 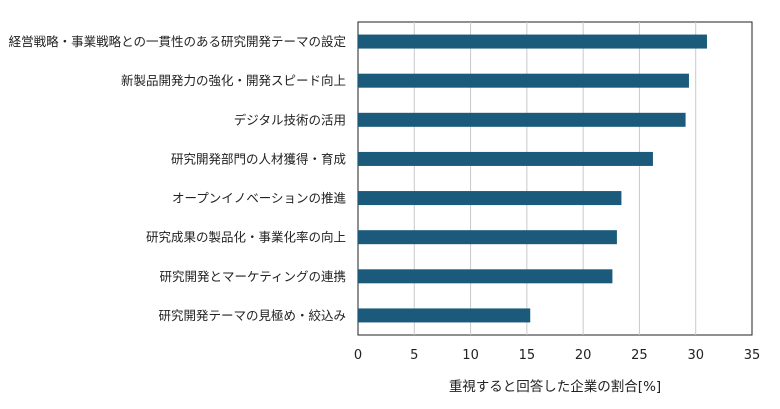 What do you see at coordinates (258, 158) in the screenshot?
I see `category-label: 研究開発部門の人材獲得・育成` at bounding box center [258, 158].